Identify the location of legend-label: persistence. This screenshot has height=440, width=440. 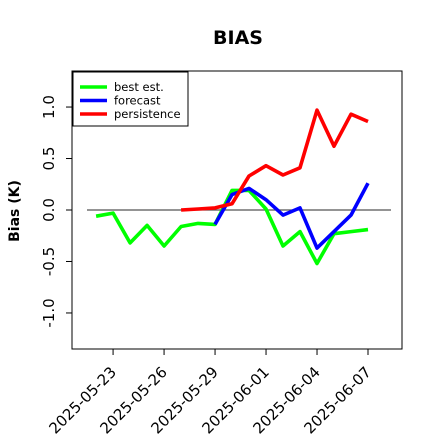
(147, 114).